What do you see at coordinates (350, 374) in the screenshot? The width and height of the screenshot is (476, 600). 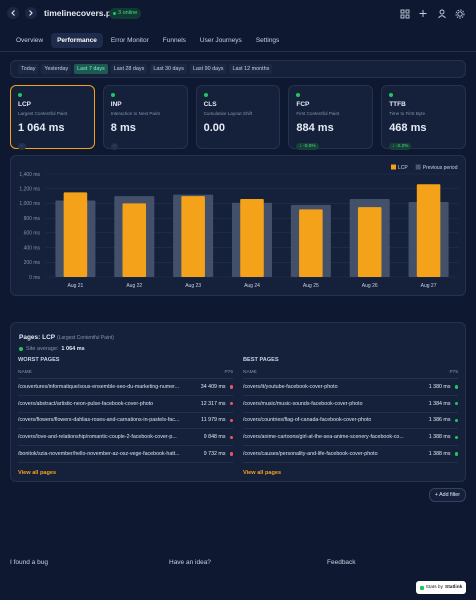 I see `table-header: NAME P75` at bounding box center [350, 374].